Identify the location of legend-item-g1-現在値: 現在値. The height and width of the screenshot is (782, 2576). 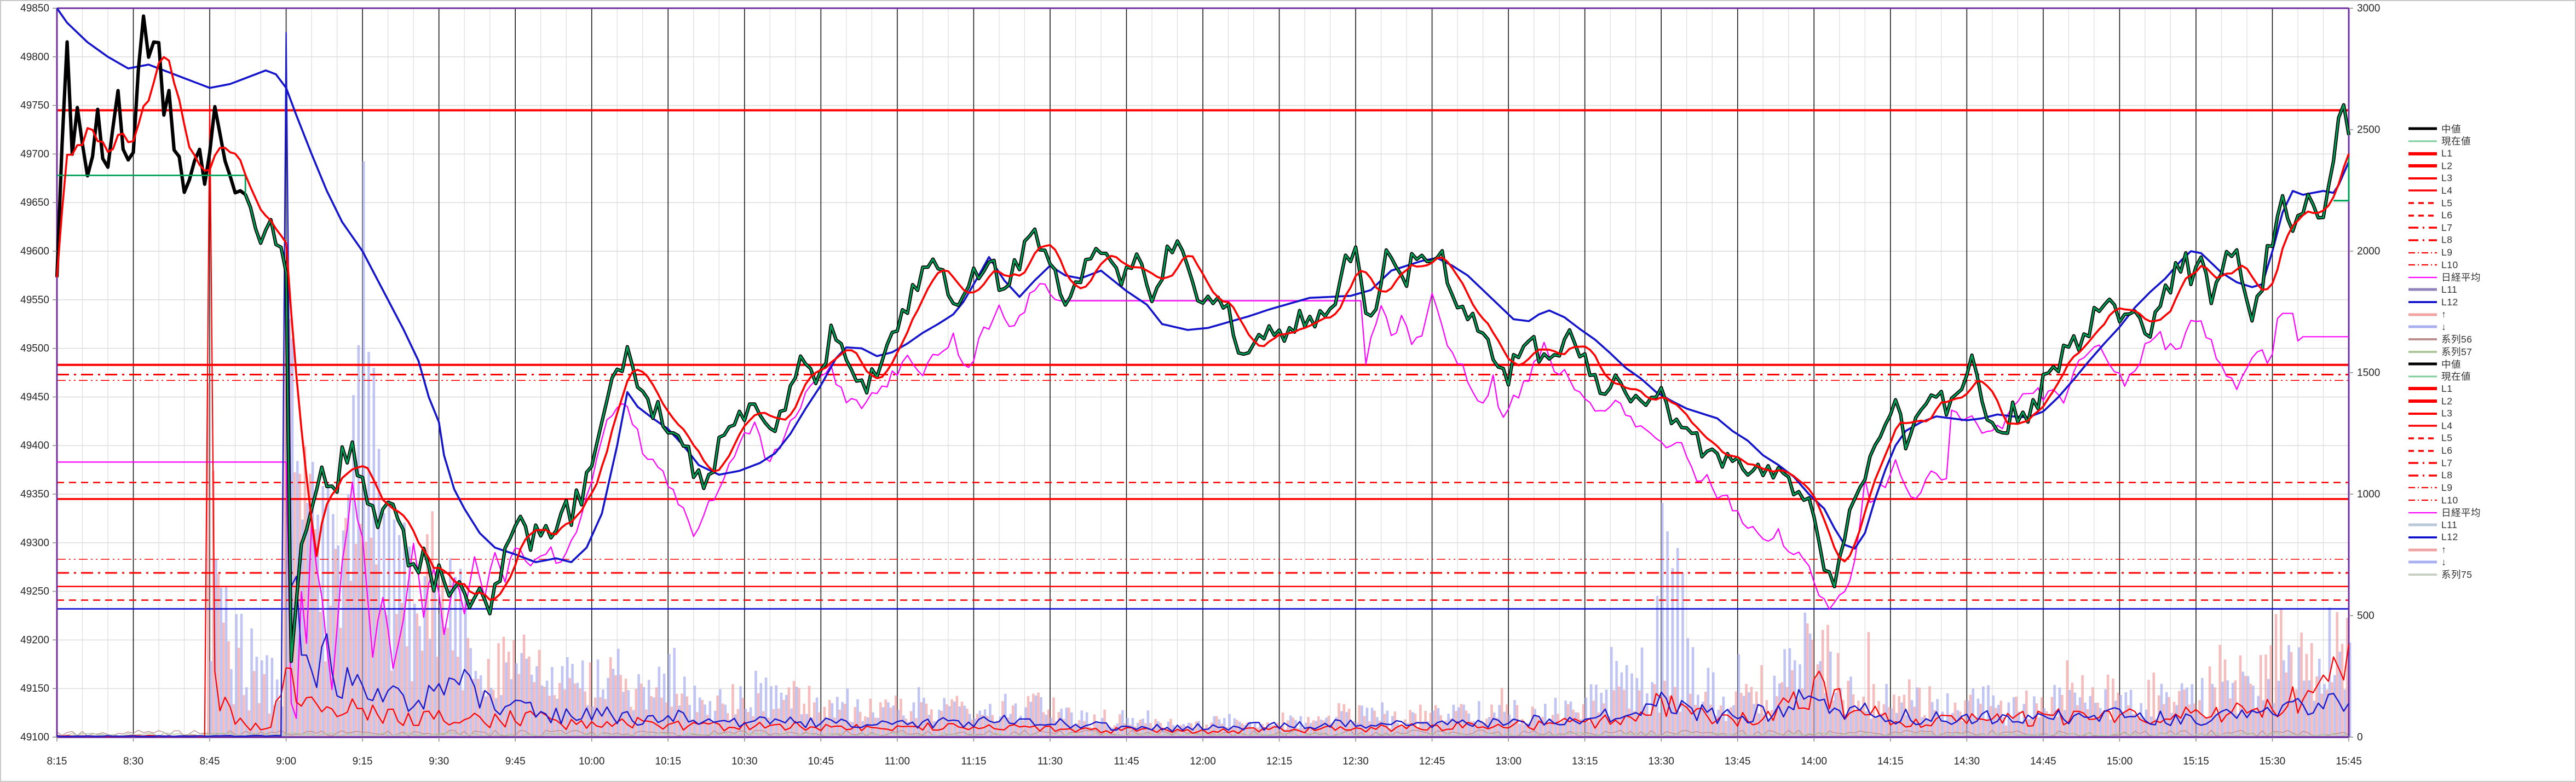
(2444, 141).